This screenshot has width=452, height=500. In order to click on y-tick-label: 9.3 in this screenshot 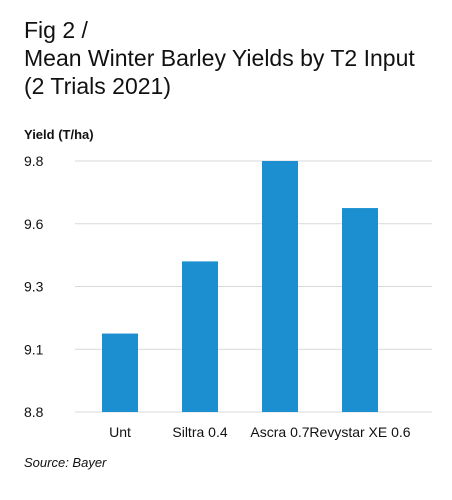, I will do `click(34, 287)`.